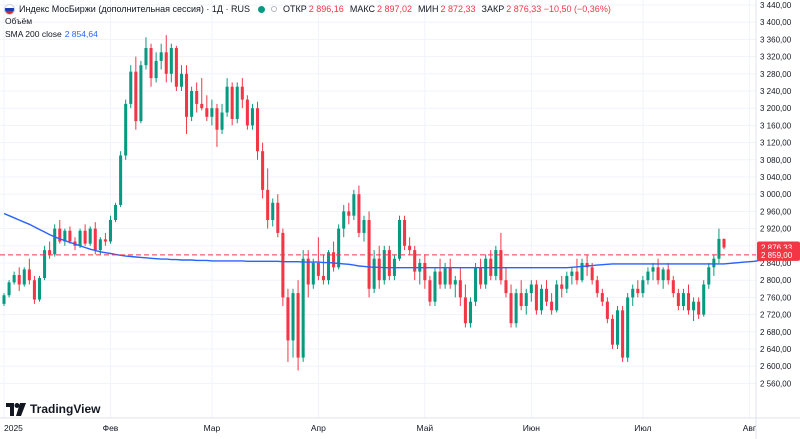 This screenshot has width=800, height=439. I want to click on sma-legend: SMA 200 close 2 854,64, so click(51, 34).